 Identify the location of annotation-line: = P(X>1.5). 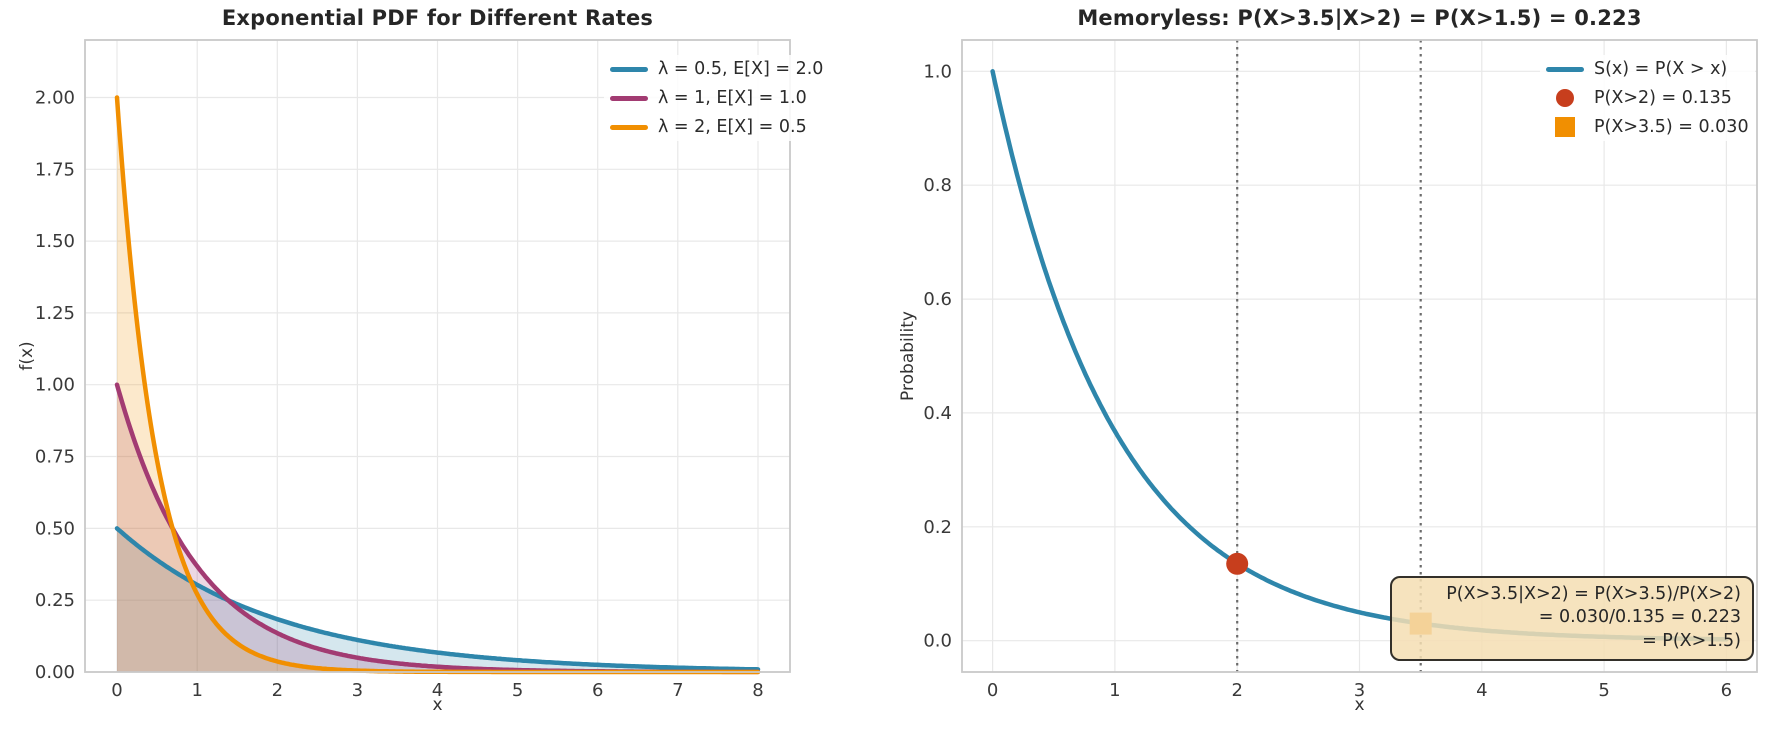
(1691, 640).